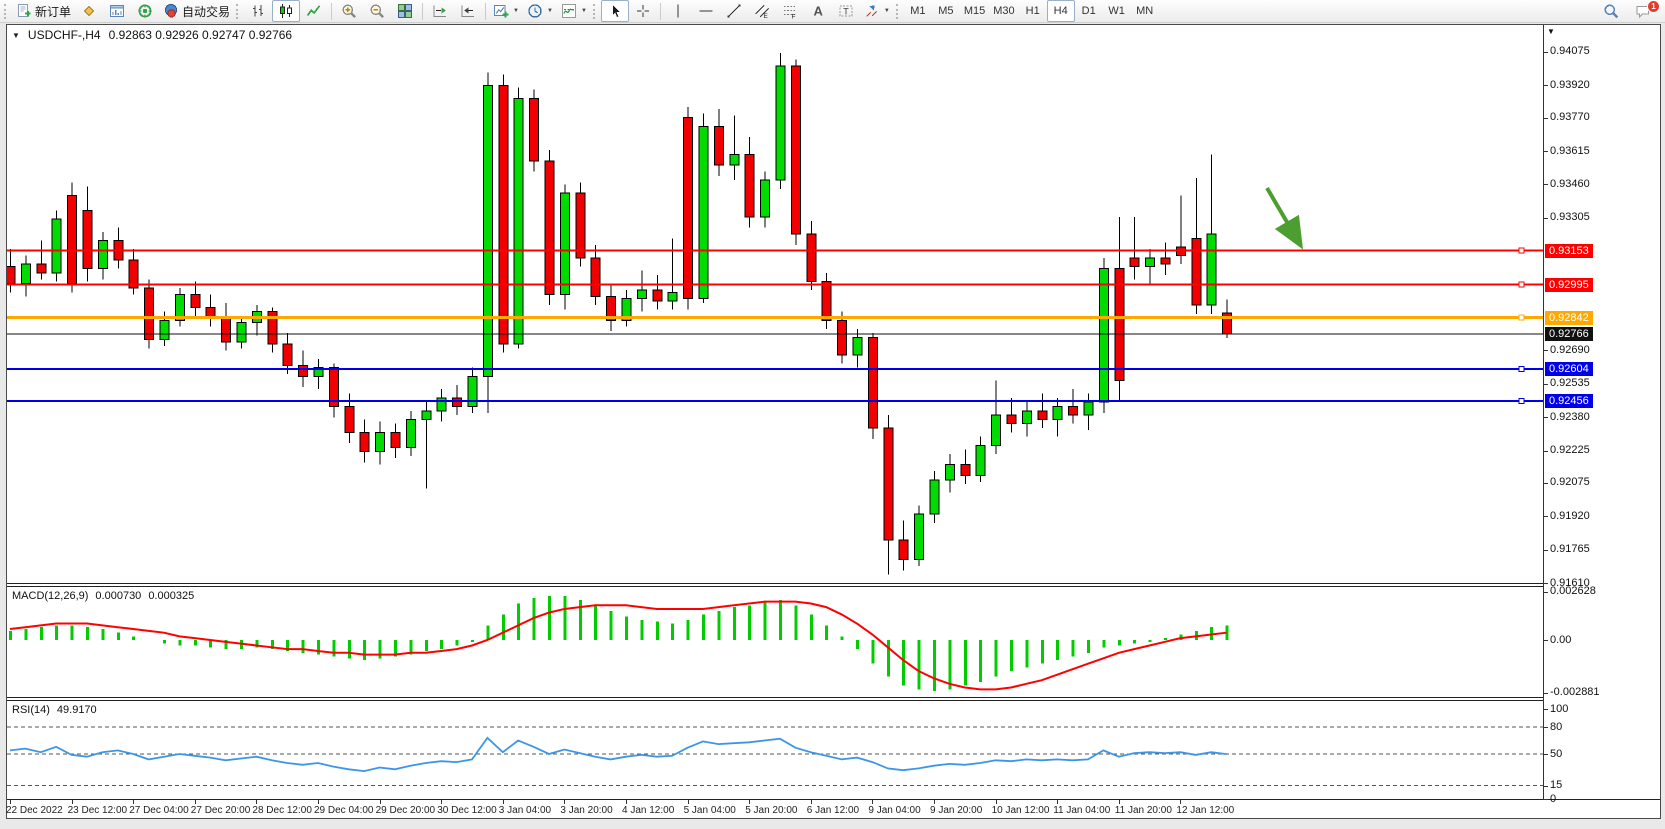 This screenshot has width=1665, height=829. Describe the element at coordinates (1116, 11) in the screenshot. I see `tf-w1-button: W1` at that location.